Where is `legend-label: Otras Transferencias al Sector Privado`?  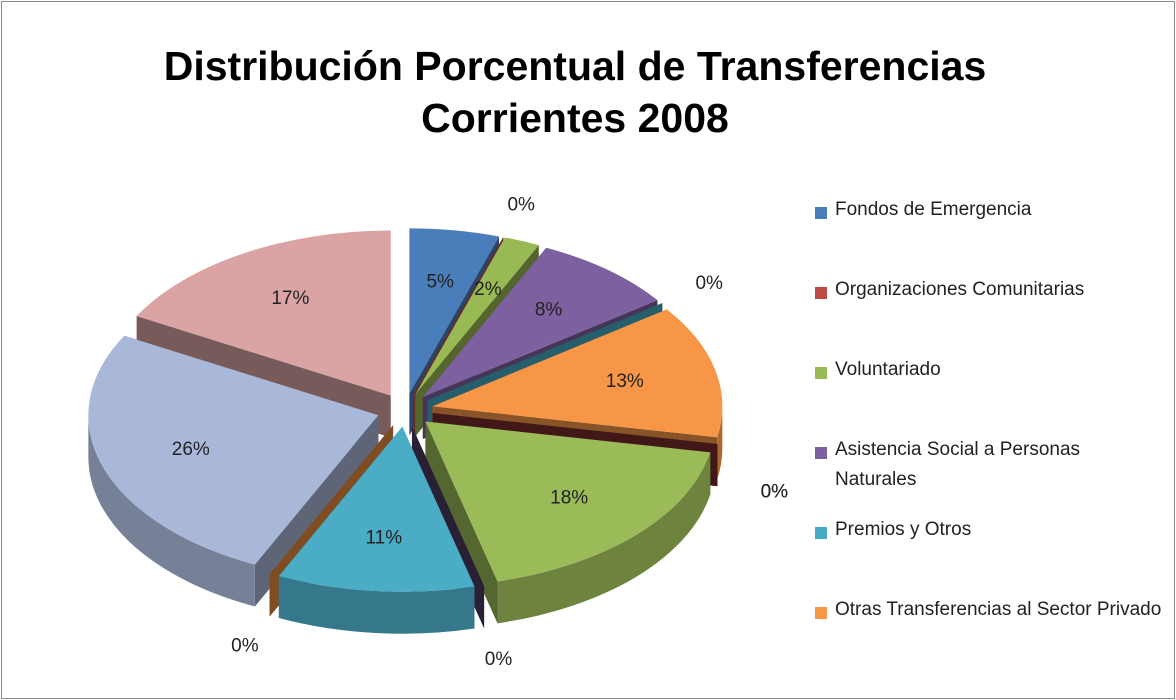
legend-label: Otras Transferencias al Sector Privado is located at coordinates (998, 609).